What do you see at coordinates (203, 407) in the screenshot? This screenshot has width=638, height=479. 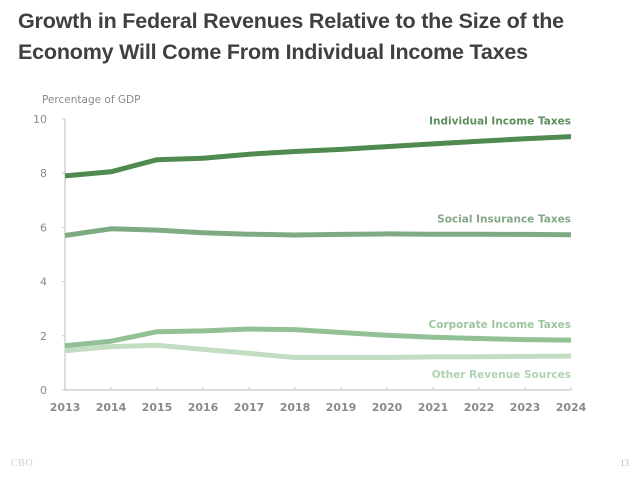 I see `x-tick-label: 2016` at bounding box center [203, 407].